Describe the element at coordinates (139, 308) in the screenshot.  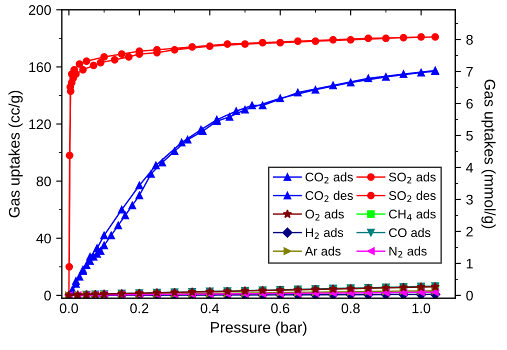
I see `x-tick-label: 0.2` at that location.